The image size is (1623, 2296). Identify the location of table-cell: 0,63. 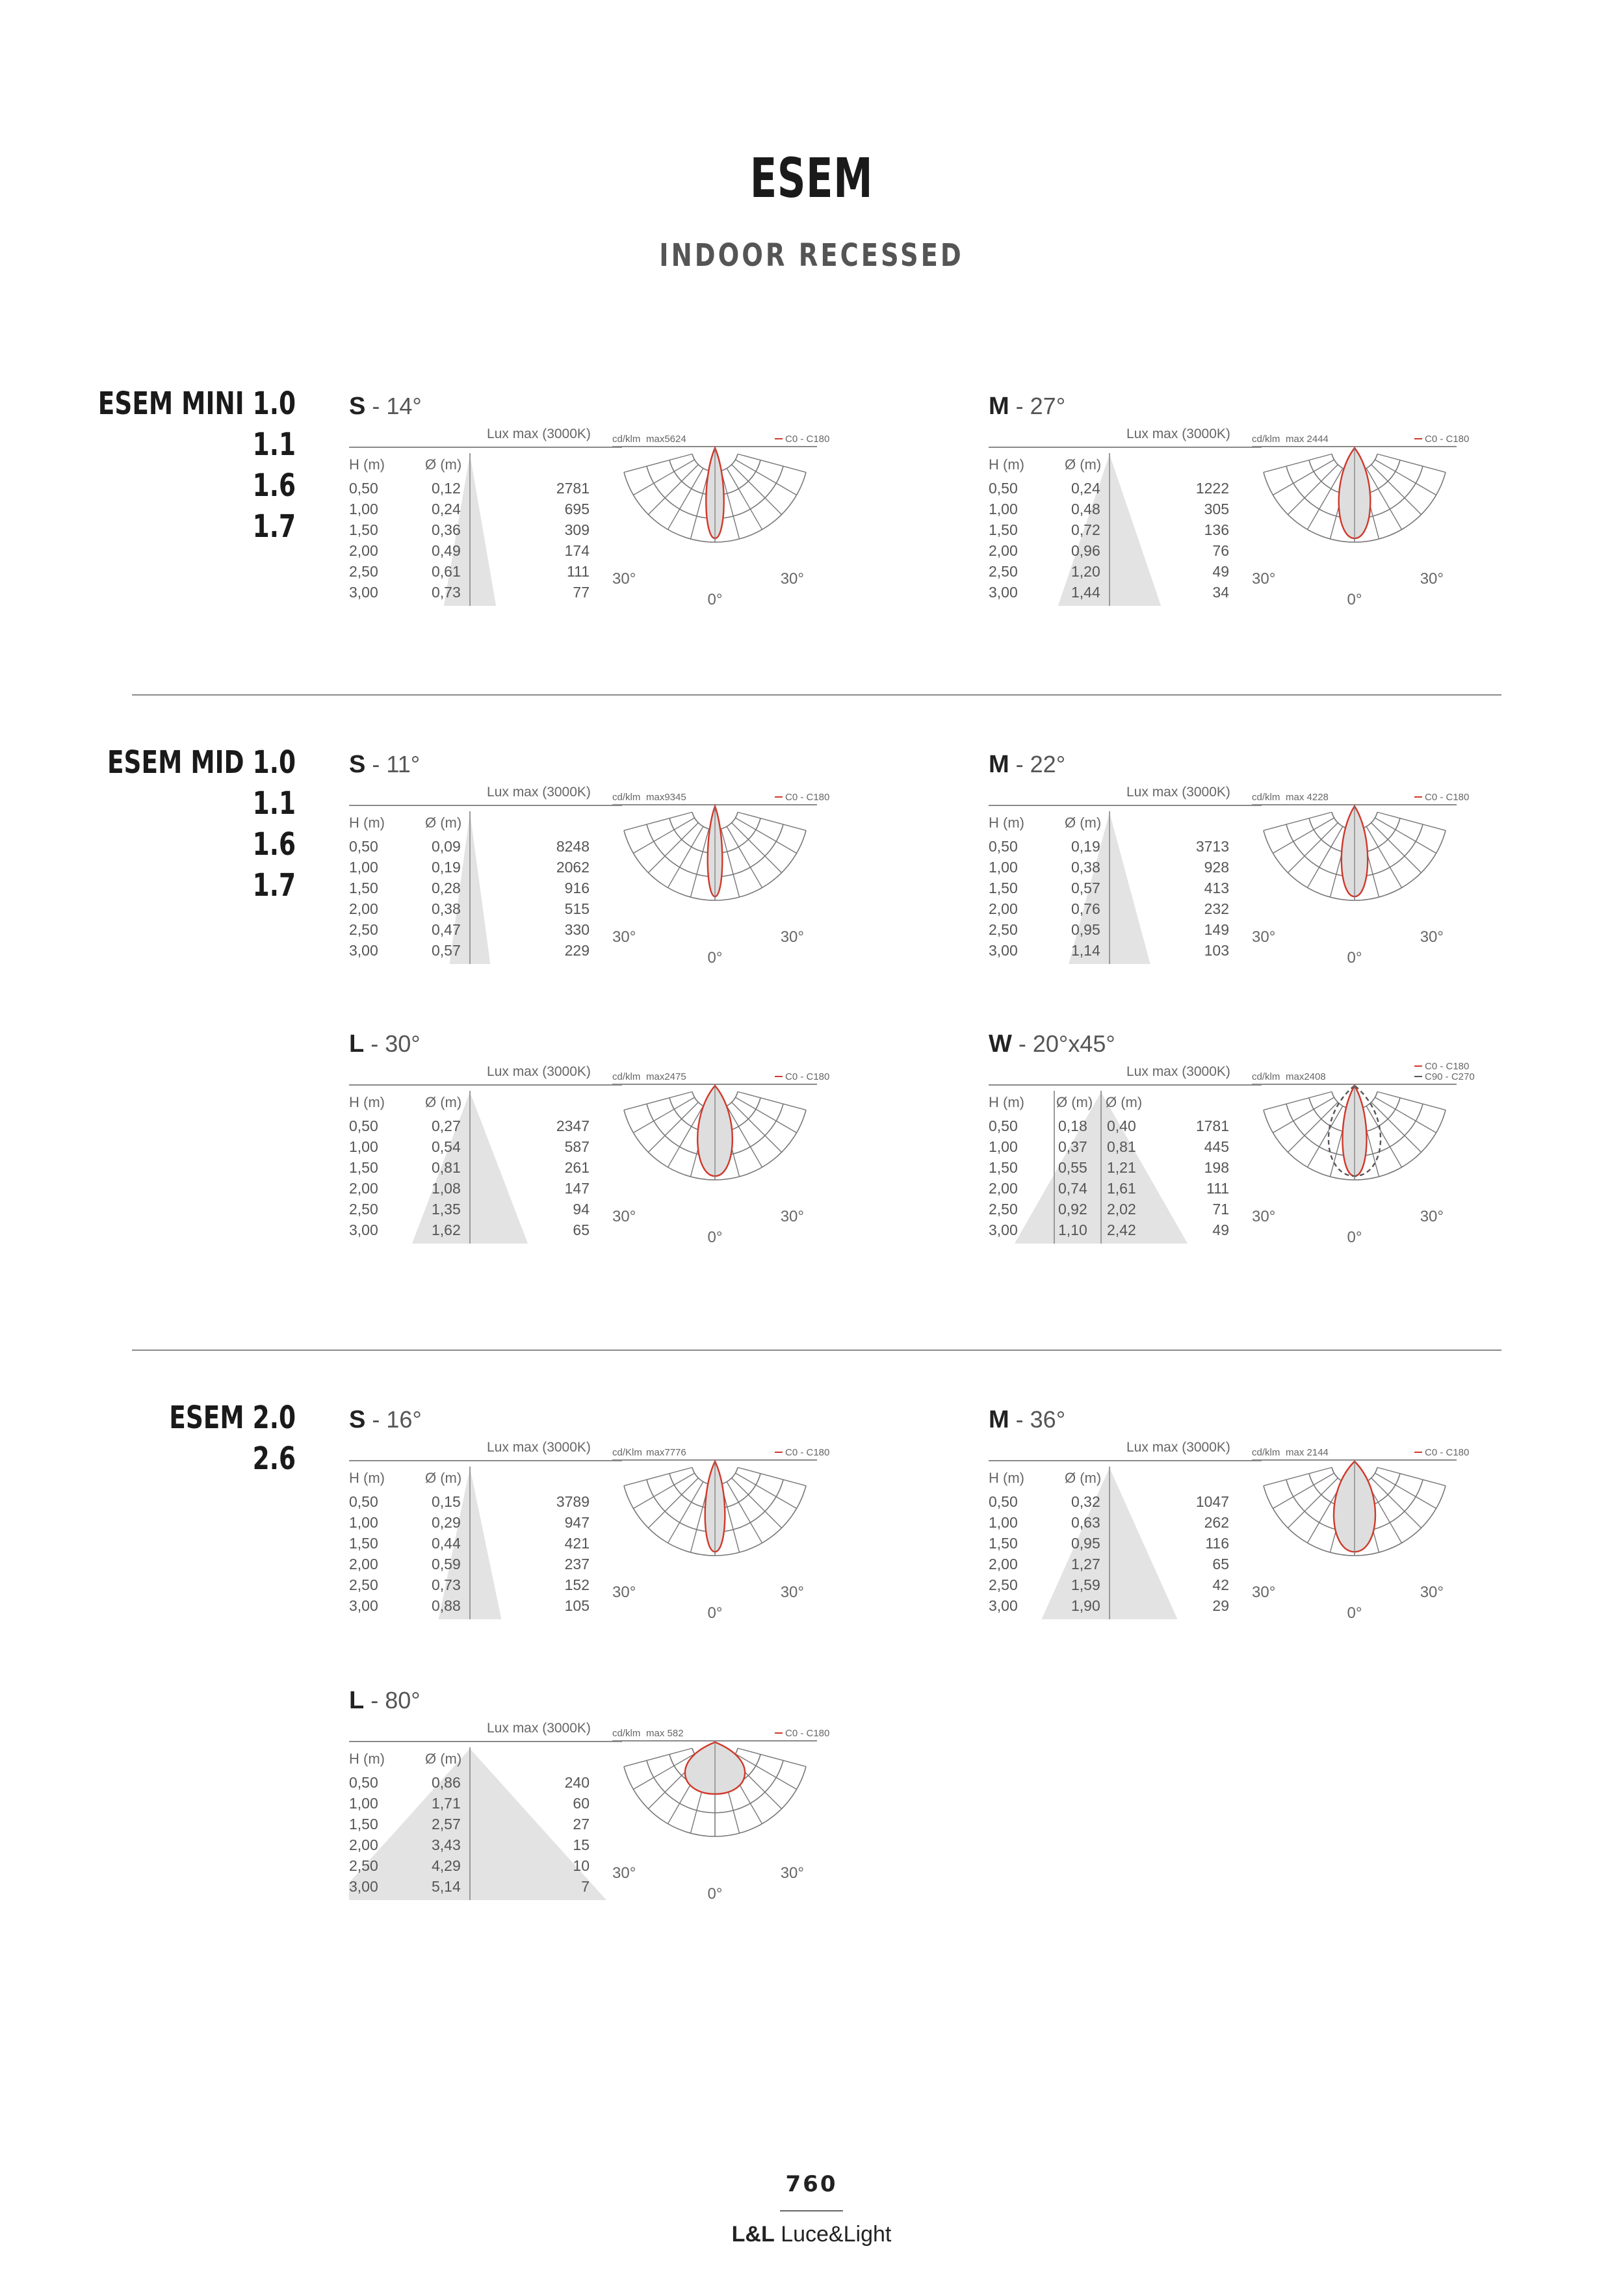
(1085, 1522).